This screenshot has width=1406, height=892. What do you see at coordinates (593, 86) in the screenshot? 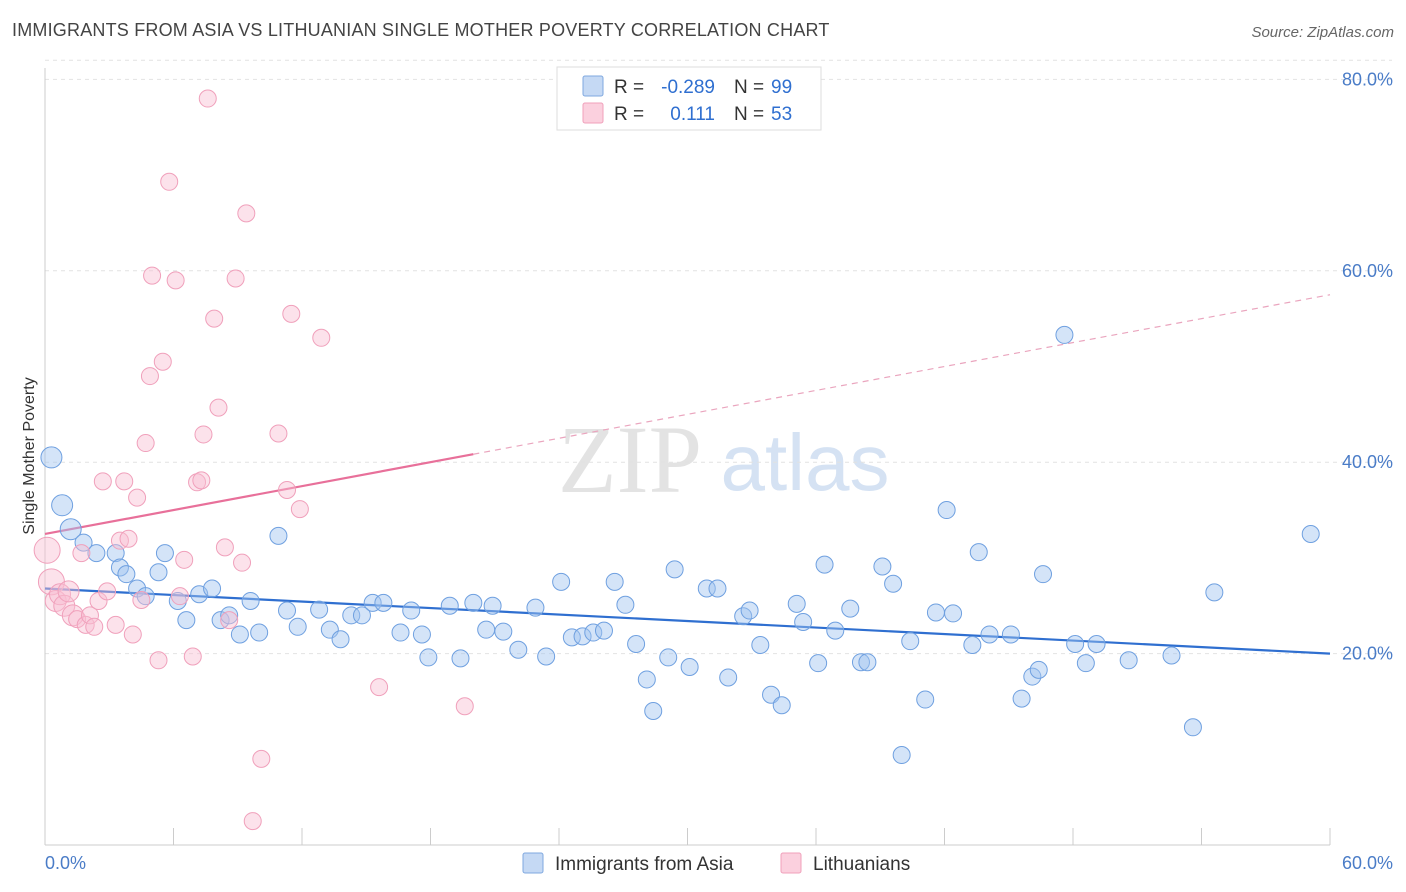
I see `legend-swatch-asia` at bounding box center [593, 86].